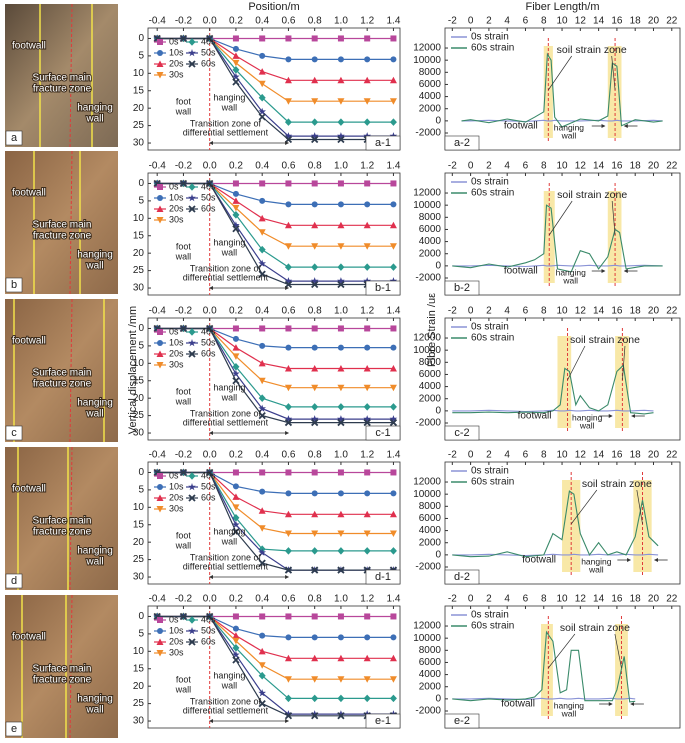 This screenshot has height=743, width=685. What do you see at coordinates (176, 652) in the screenshot?
I see `legend-label: 30s` at bounding box center [176, 652].